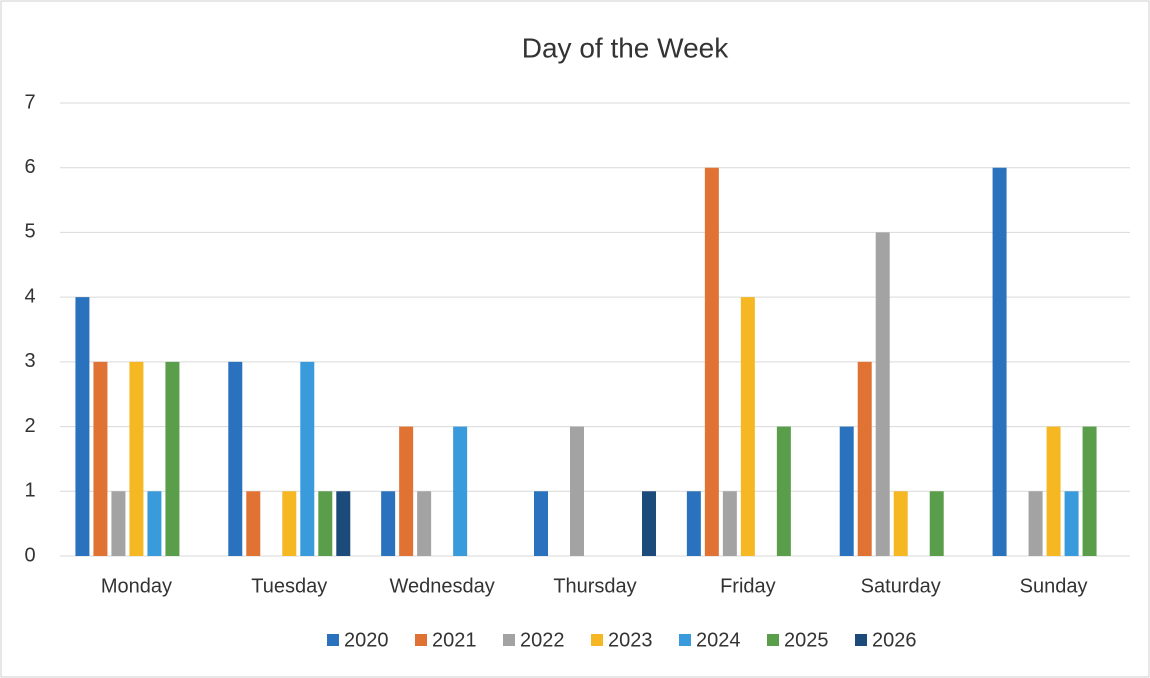 The width and height of the screenshot is (1150, 678). I want to click on chart-title: Day of the Week, so click(625, 47).